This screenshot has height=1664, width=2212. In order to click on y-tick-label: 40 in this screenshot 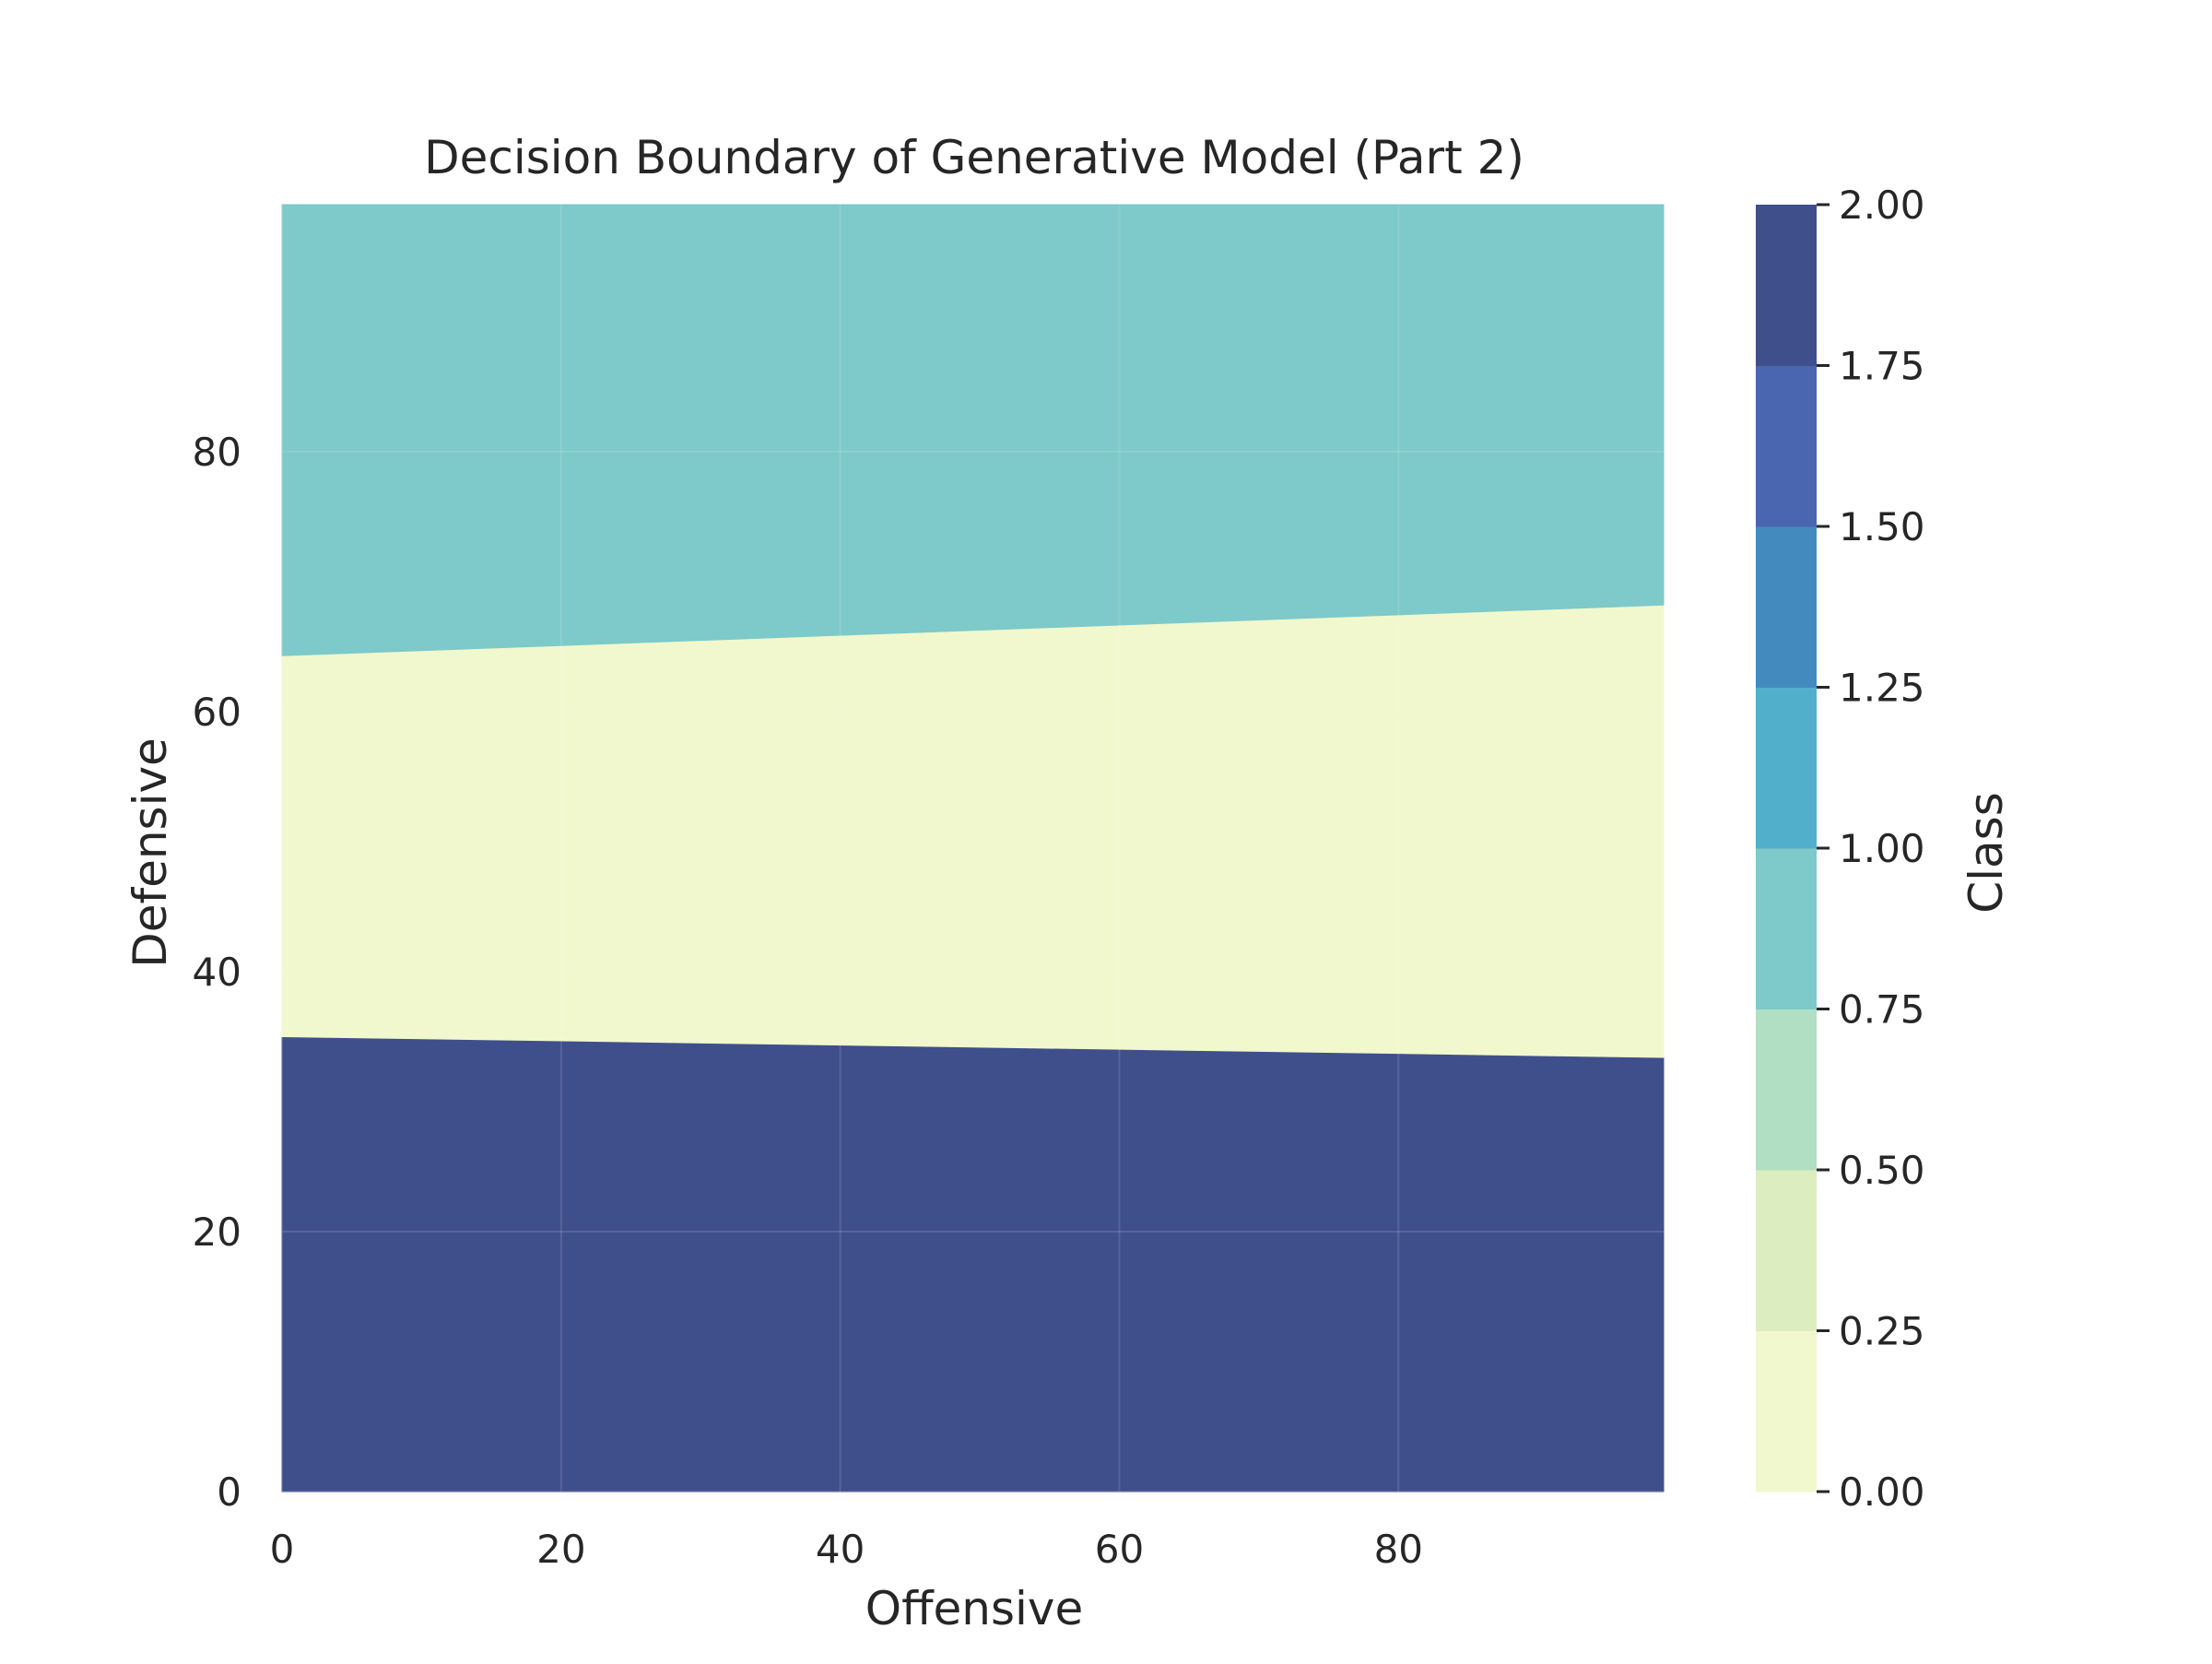, I will do `click(217, 972)`.